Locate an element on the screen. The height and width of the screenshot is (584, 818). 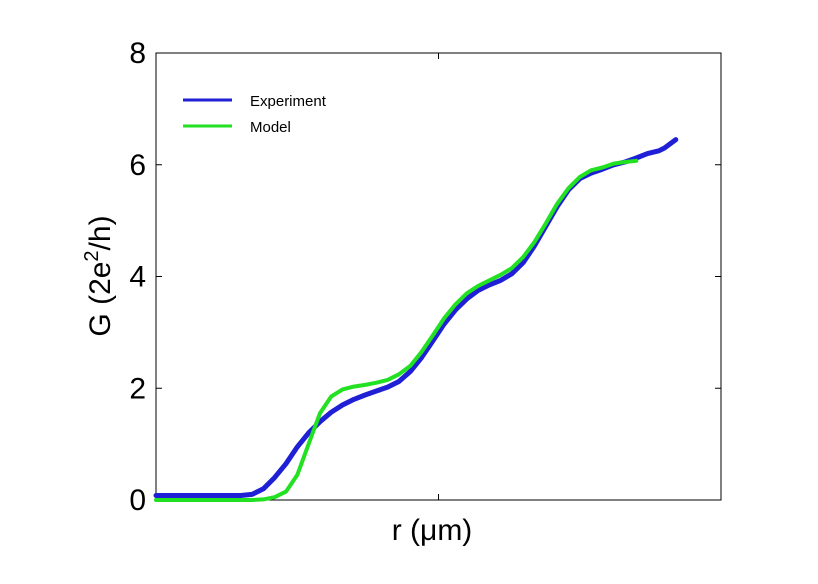
y-axis-label-sup: 2 is located at coordinates (92, 255).